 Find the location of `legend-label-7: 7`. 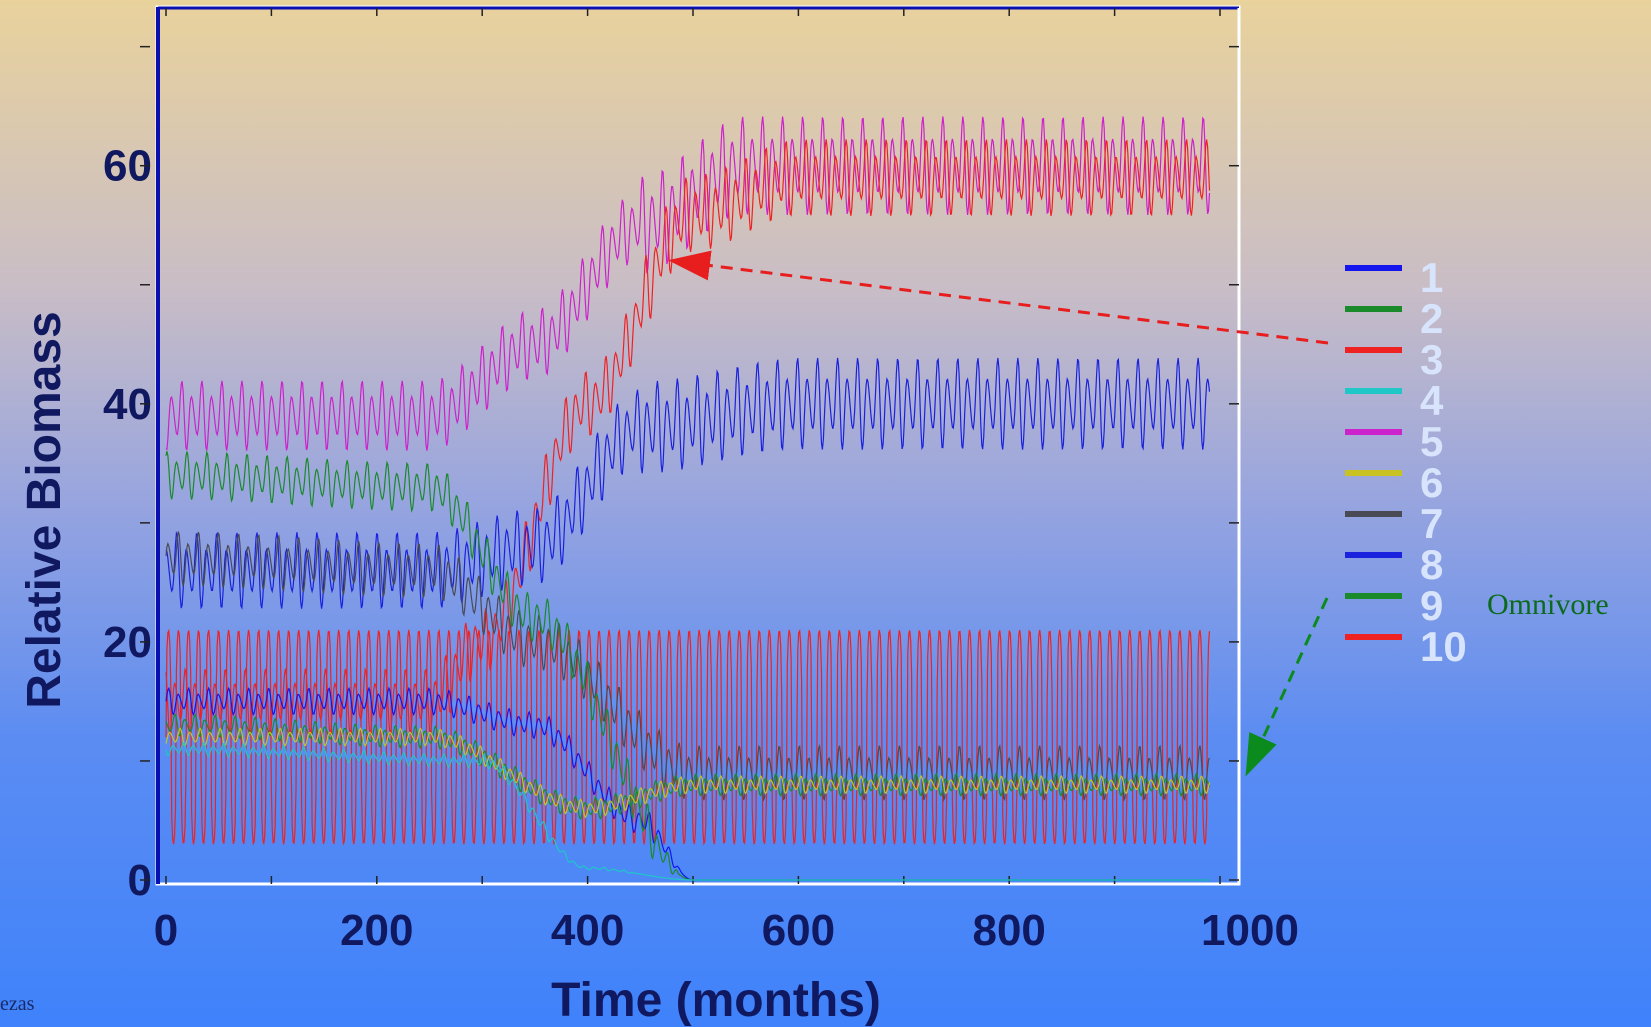

legend-label-7: 7 is located at coordinates (1431, 523).